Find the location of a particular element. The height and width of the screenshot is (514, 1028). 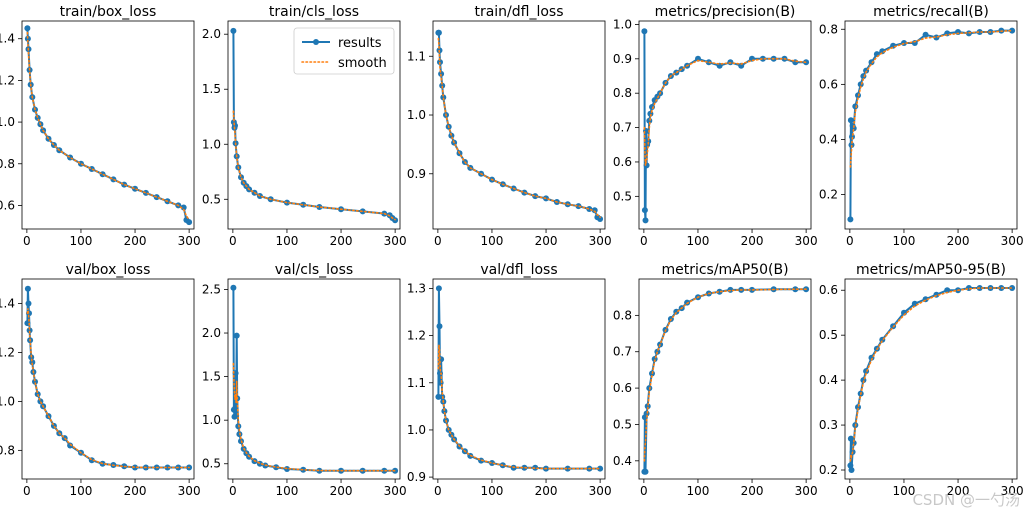

subplot-title: val/box_loss is located at coordinates (108, 270).